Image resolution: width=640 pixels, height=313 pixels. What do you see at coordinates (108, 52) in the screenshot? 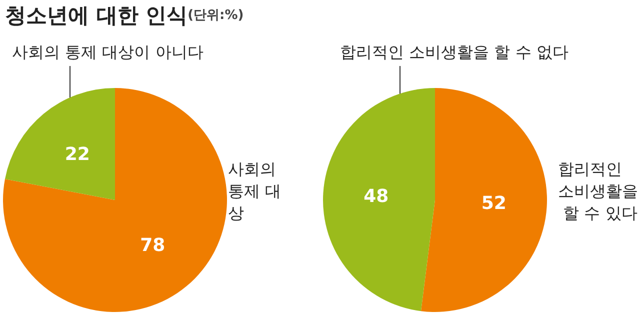
I see `slice-label: 사회의 통제 대상이 아니다` at bounding box center [108, 52].